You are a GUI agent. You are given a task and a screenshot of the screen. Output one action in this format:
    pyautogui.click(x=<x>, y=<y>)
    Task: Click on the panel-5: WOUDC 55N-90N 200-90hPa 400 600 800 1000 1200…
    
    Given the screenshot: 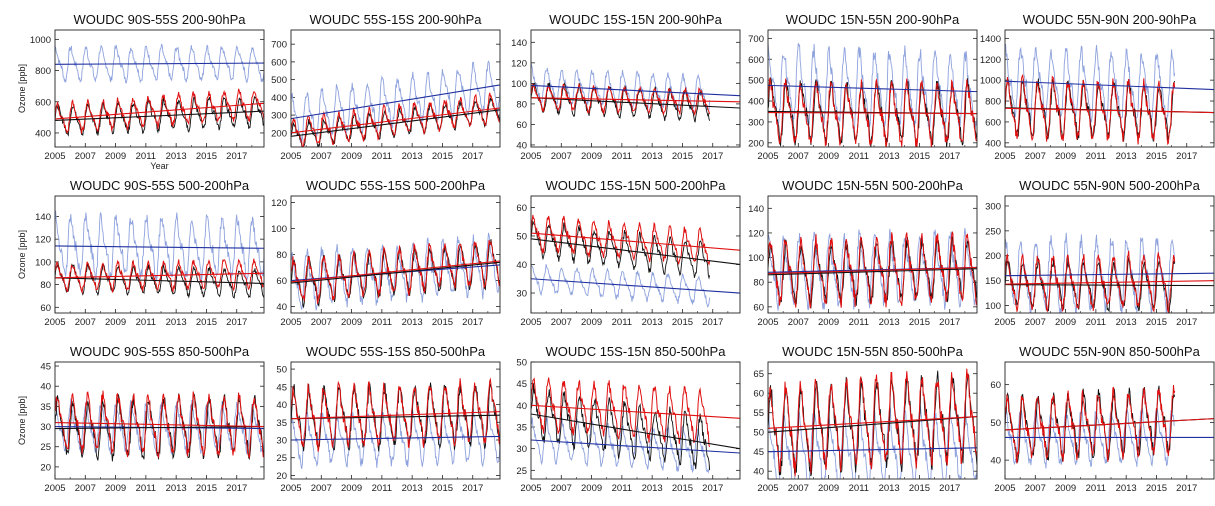 What is the action you would take?
    pyautogui.click(x=1097, y=87)
    